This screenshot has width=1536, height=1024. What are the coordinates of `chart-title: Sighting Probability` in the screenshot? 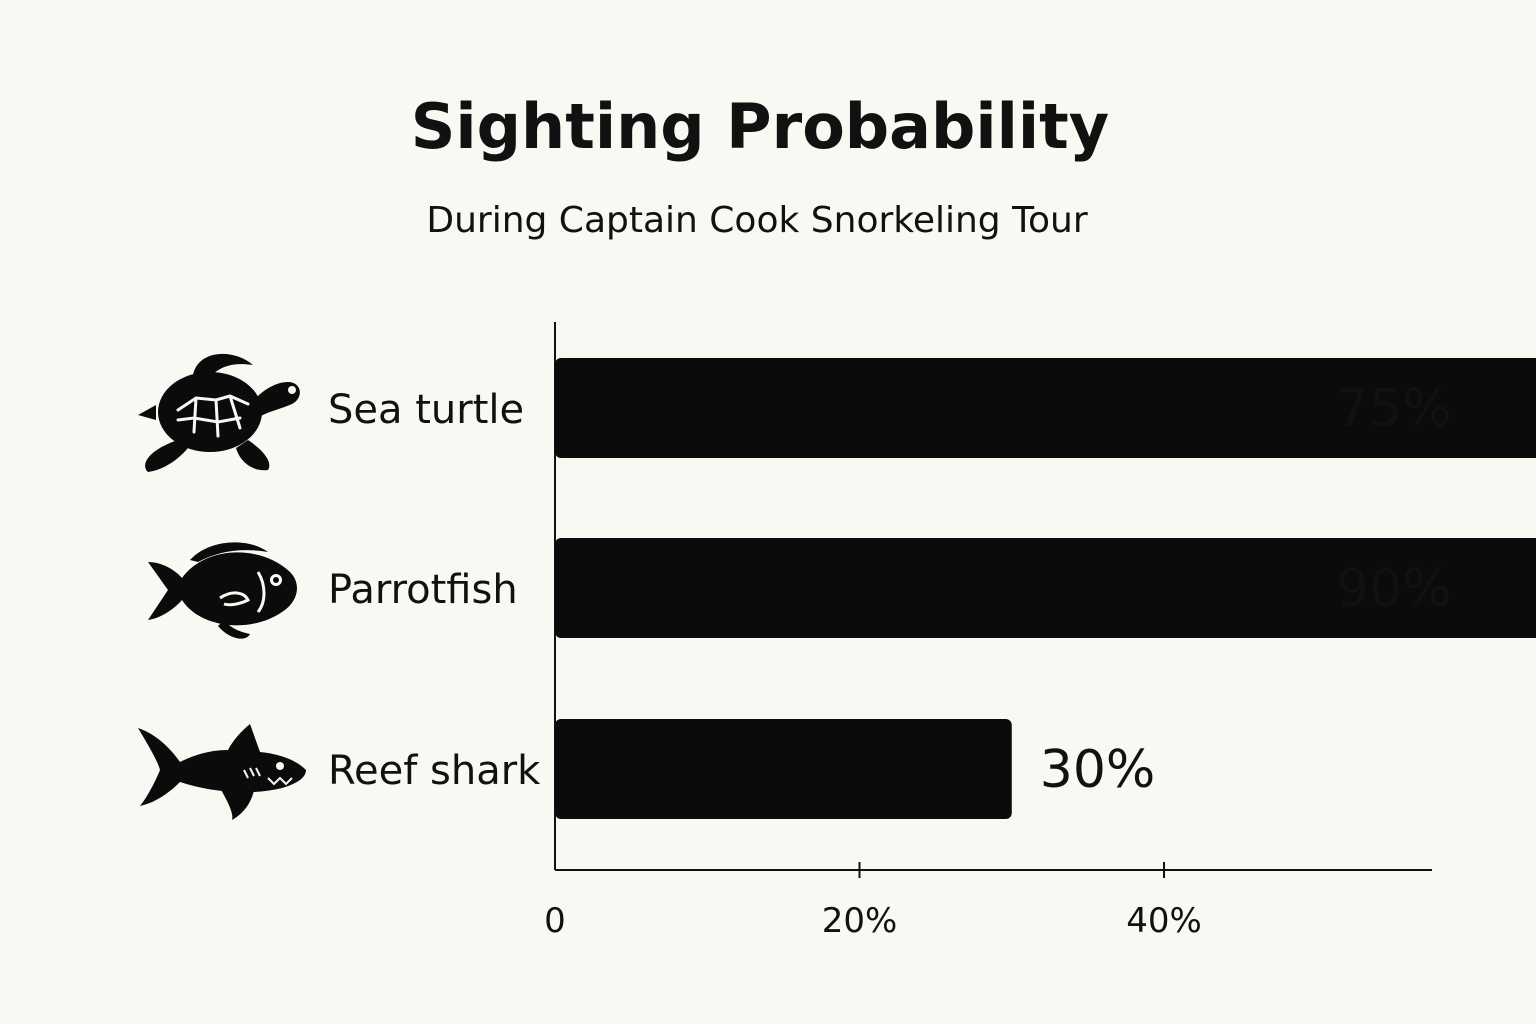 It's located at (760, 126).